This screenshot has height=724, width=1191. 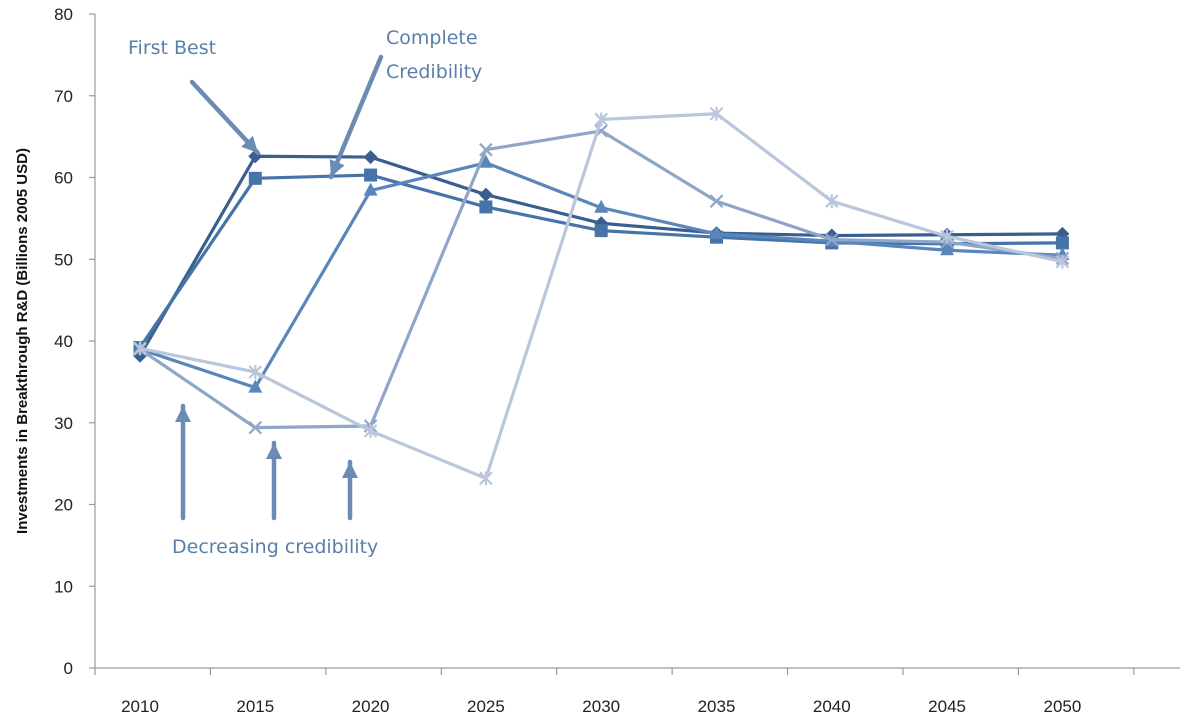 I want to click on annotation-complete: Complete, so click(x=432, y=38).